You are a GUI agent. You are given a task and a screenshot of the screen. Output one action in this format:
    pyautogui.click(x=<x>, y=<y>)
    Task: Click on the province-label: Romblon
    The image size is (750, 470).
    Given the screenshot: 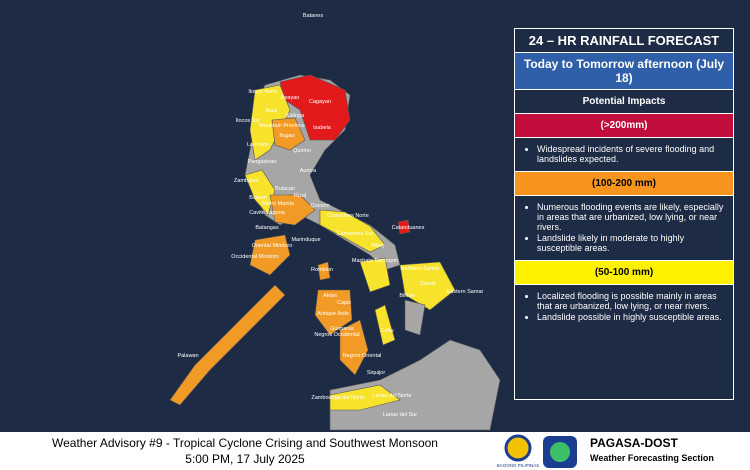 What is the action you would take?
    pyautogui.click(x=322, y=270)
    